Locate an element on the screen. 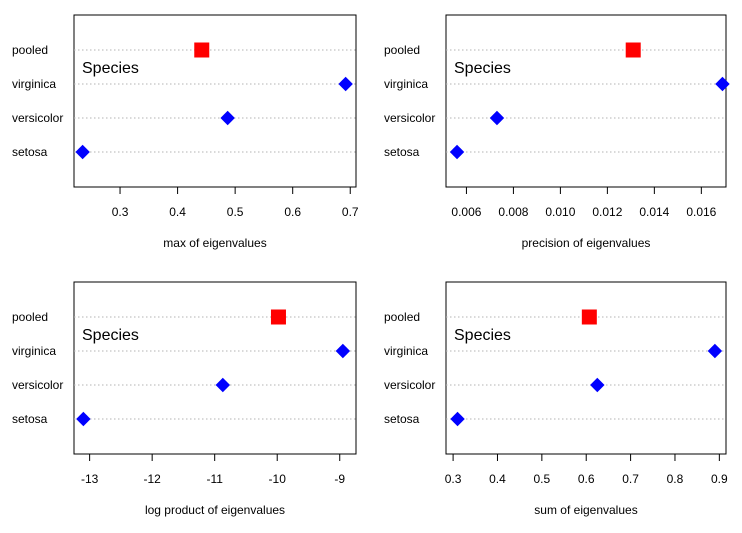 This screenshot has height=533, width=742. x-tick-label: 0.008 is located at coordinates (513, 212).